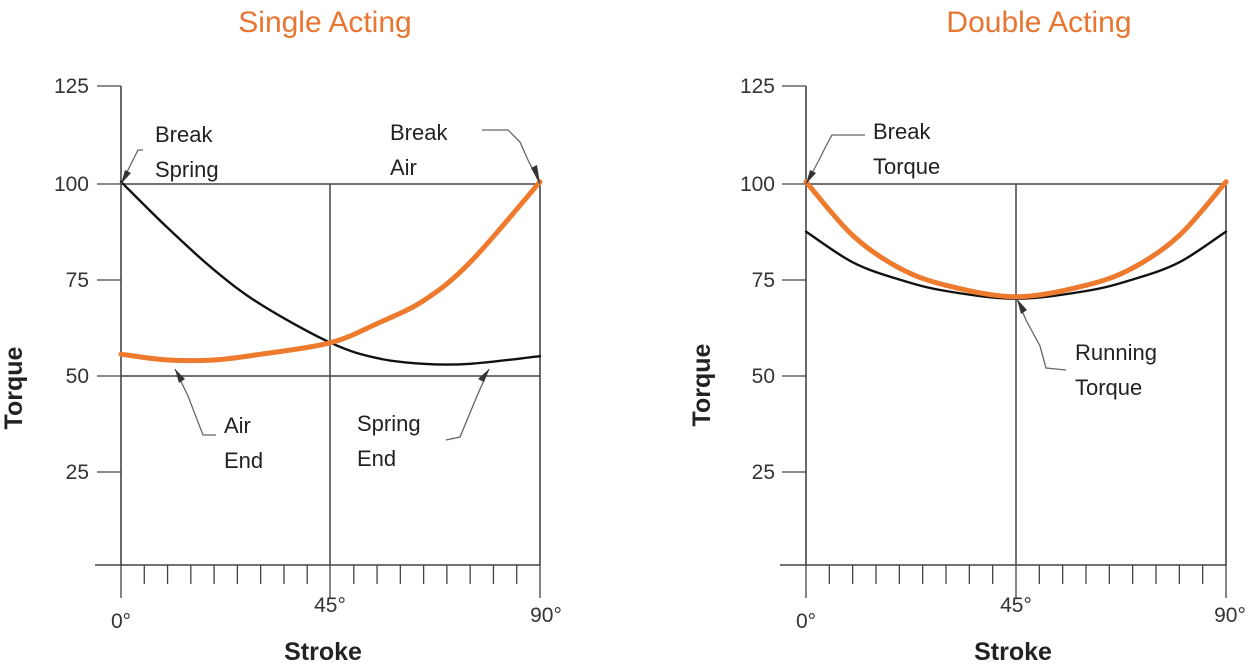 The image size is (1257, 667). I want to click on annotation-spring-end: Spring End, so click(423, 419).